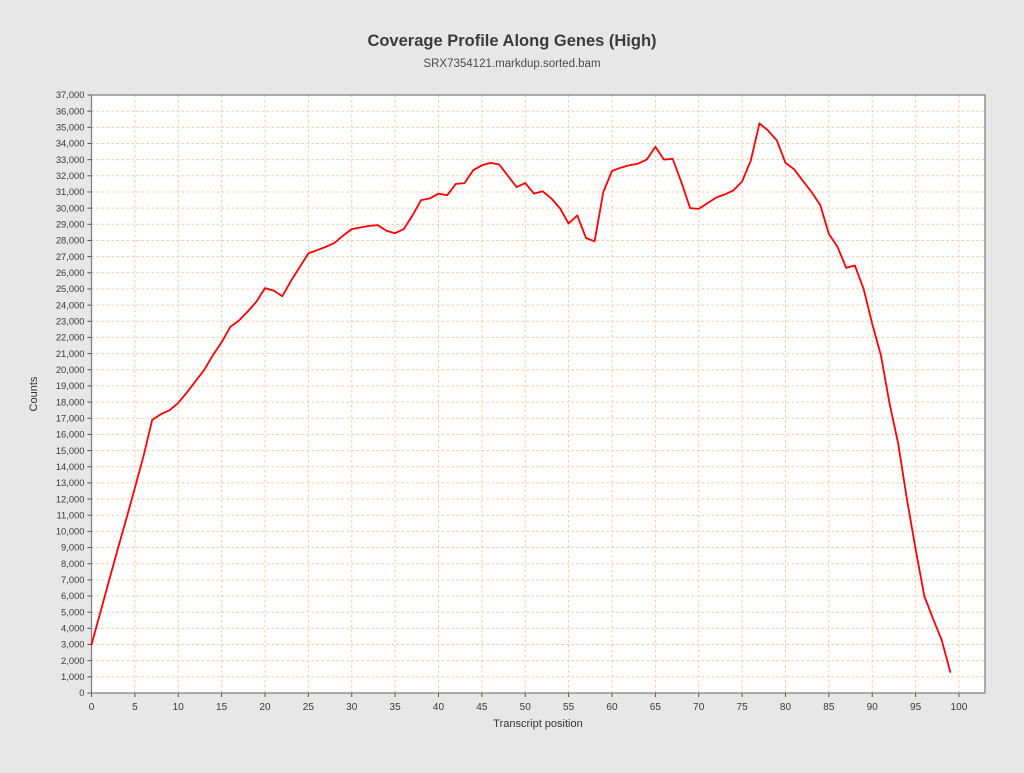 The image size is (1024, 773). I want to click on y-tick-label: 27,000, so click(70, 256).